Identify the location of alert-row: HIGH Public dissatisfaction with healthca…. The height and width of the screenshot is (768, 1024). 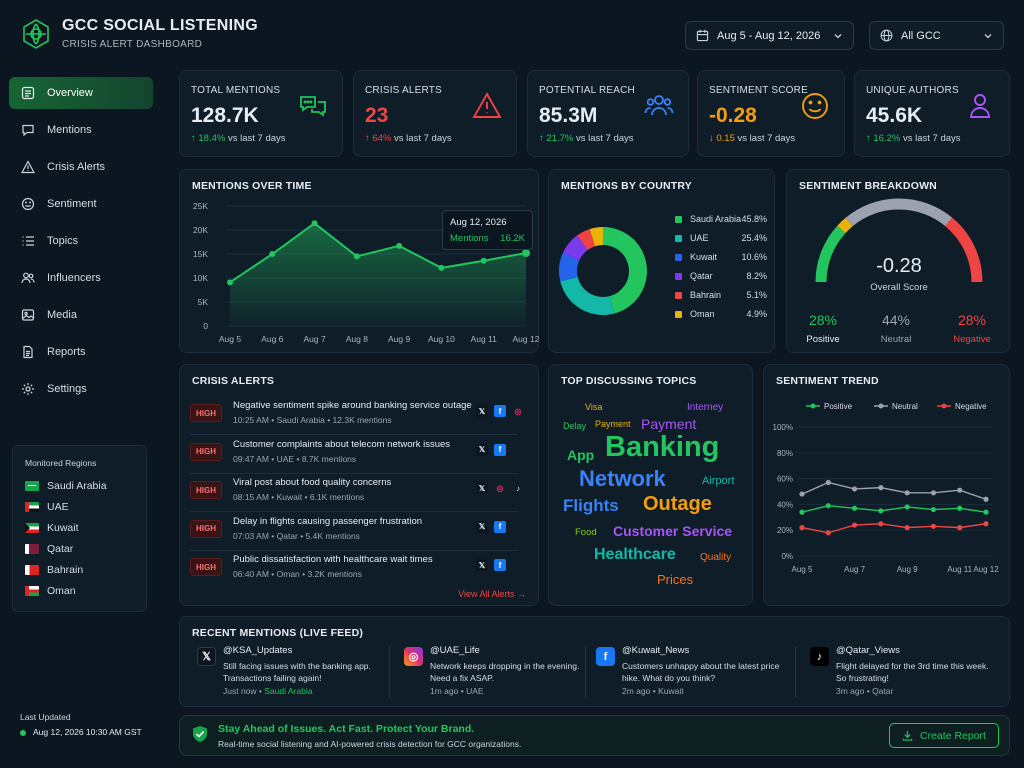
(354, 570).